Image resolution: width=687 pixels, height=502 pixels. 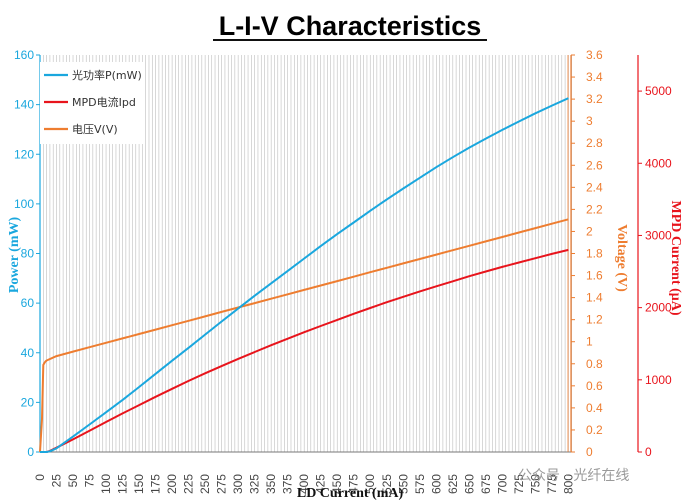 I want to click on legend-label: 电压V(V), so click(x=95, y=129).